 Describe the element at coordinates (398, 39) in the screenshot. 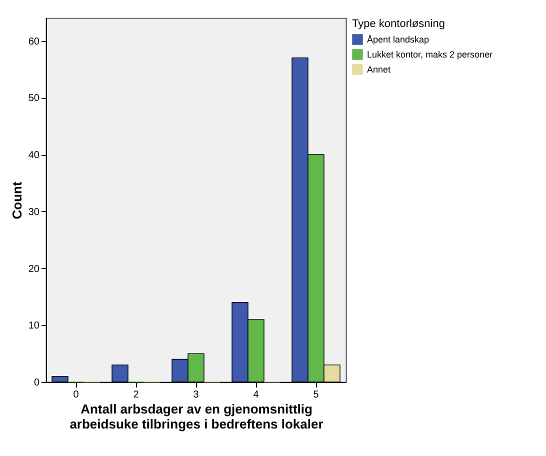

I see `legend-label: Åpent landskap` at that location.